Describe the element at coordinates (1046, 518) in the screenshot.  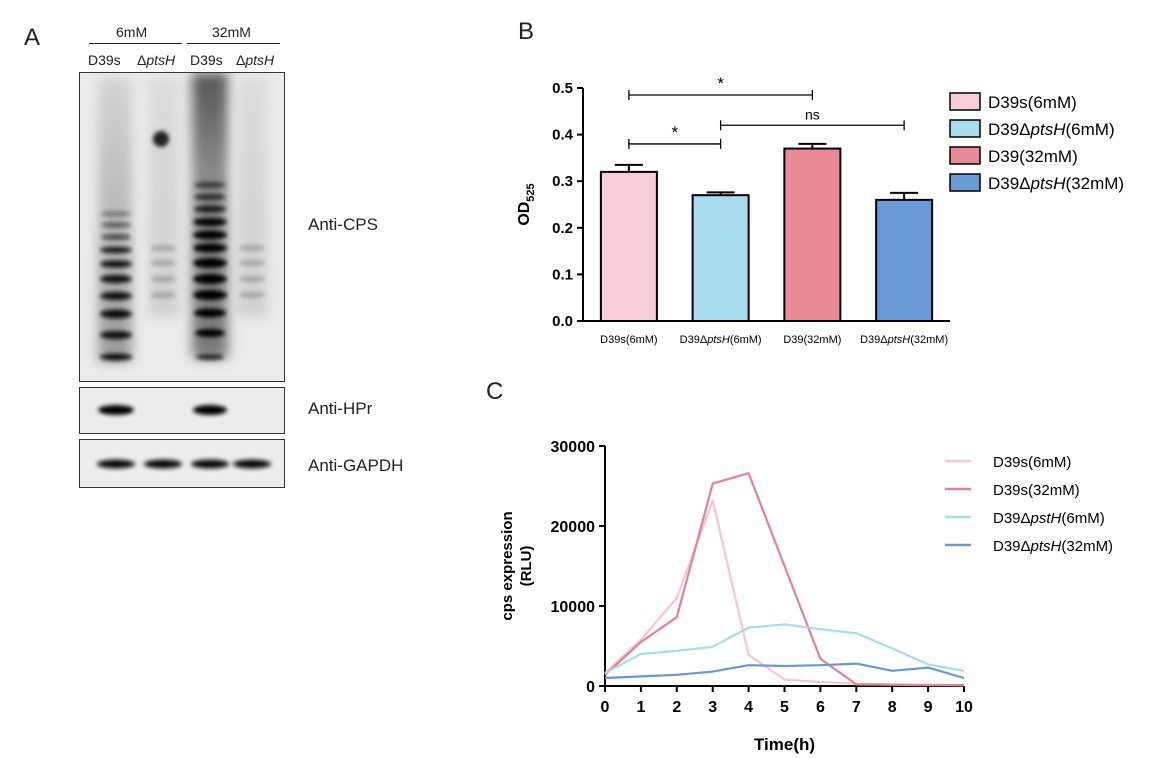
I see `line-legend-label-italic: pstH` at that location.